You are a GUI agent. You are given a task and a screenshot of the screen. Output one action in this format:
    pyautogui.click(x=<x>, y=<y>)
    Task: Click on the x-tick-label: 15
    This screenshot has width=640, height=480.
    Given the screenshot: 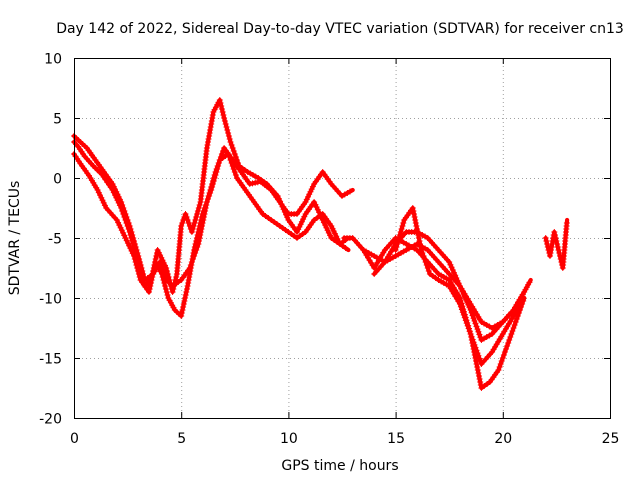 What is the action you would take?
    pyautogui.click(x=396, y=439)
    